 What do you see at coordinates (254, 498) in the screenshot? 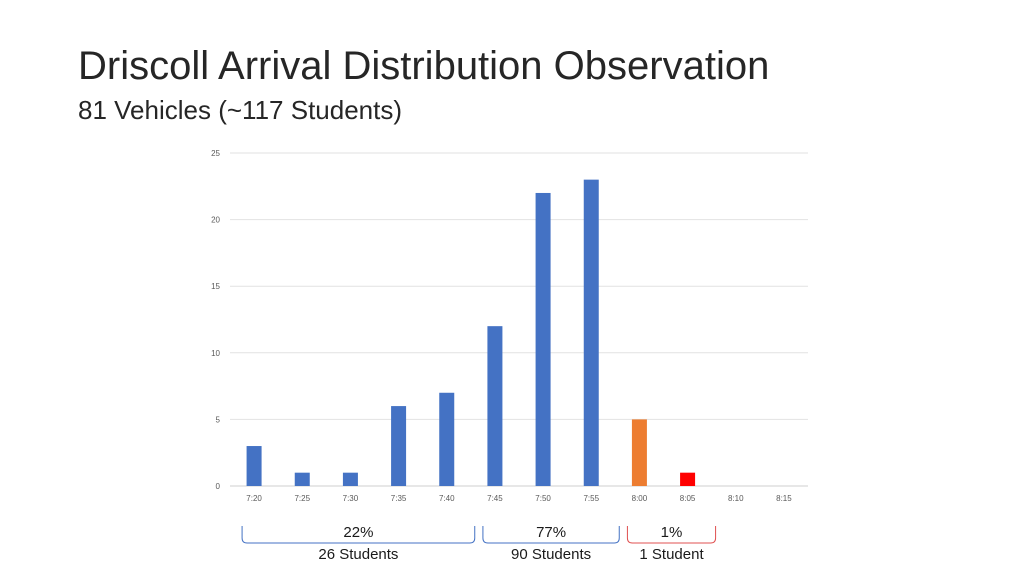
I see `x-tick-label: 7:20` at bounding box center [254, 498].